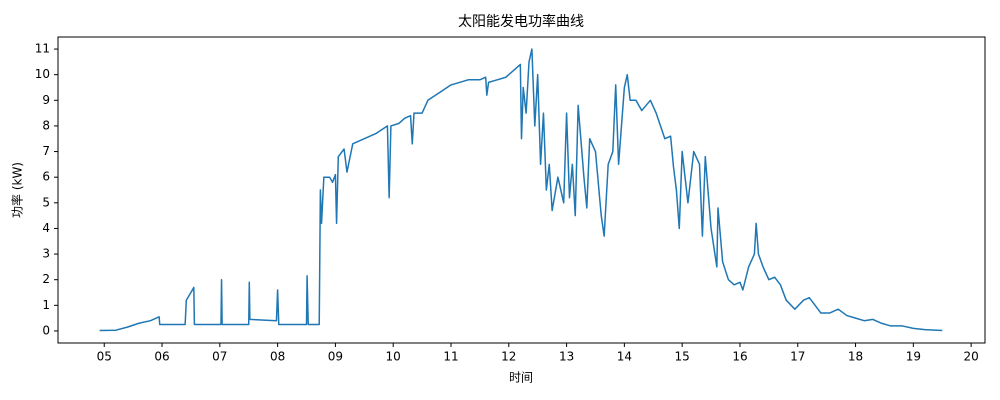 Image resolution: width=1000 pixels, height=400 pixels. I want to click on x-tick-label: 18, so click(855, 357).